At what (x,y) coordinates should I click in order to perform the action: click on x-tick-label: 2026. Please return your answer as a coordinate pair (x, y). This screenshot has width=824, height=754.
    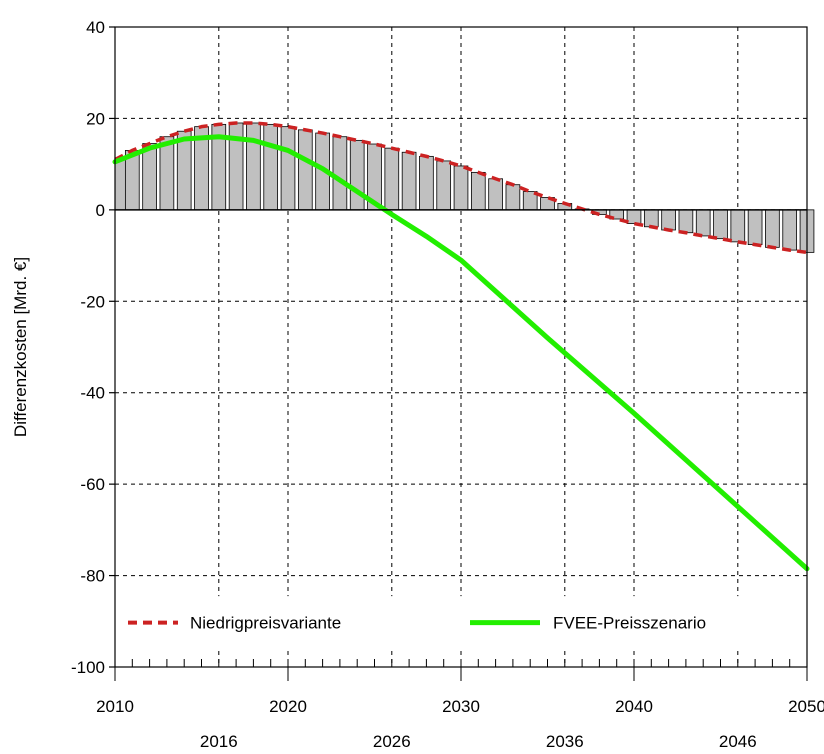
    Looking at the image, I should click on (392, 741).